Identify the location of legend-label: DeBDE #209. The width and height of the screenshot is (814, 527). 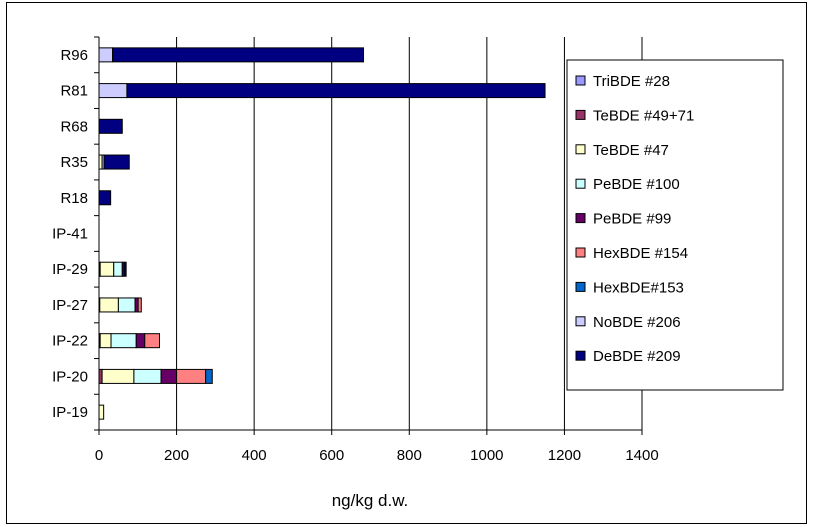
(637, 356).